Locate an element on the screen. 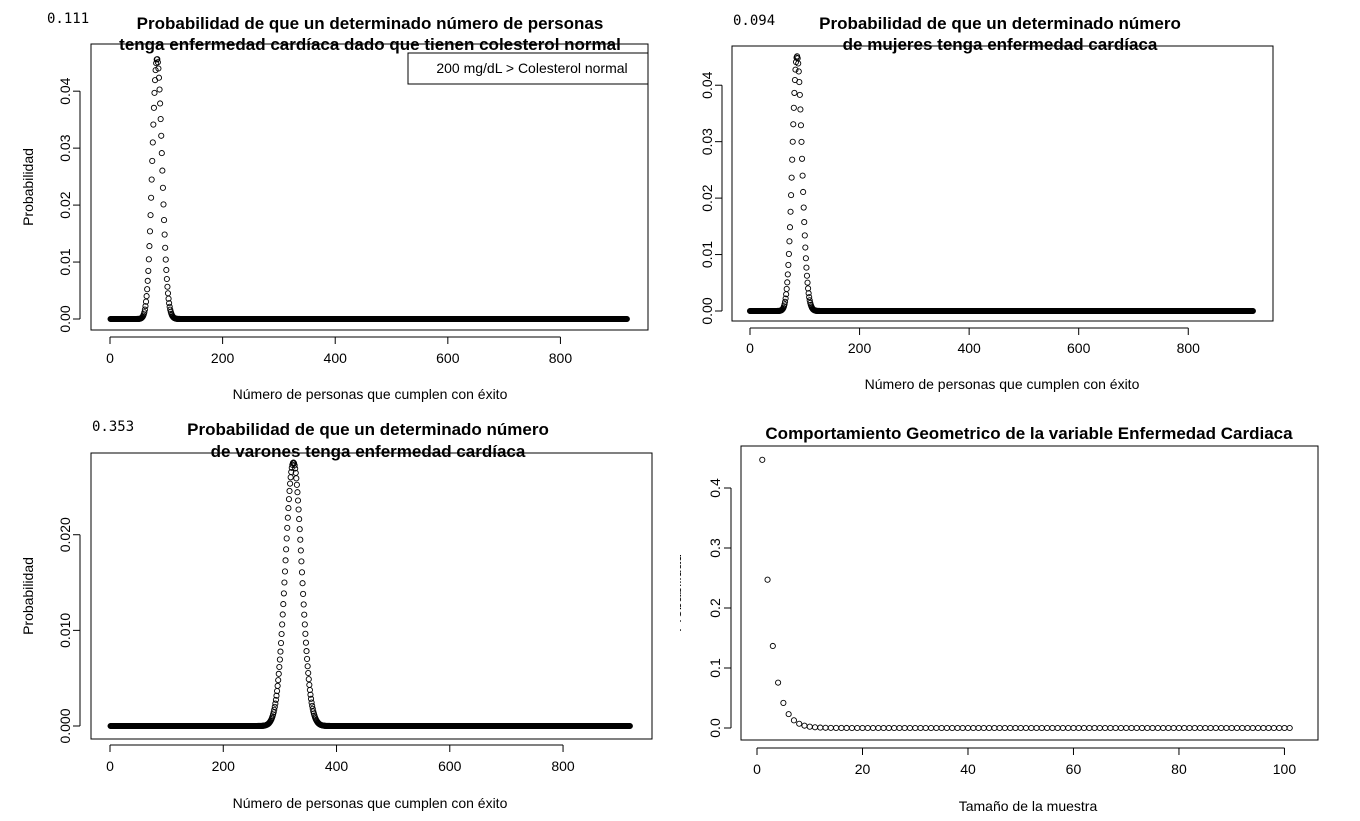  legend-box is located at coordinates (528, 68).